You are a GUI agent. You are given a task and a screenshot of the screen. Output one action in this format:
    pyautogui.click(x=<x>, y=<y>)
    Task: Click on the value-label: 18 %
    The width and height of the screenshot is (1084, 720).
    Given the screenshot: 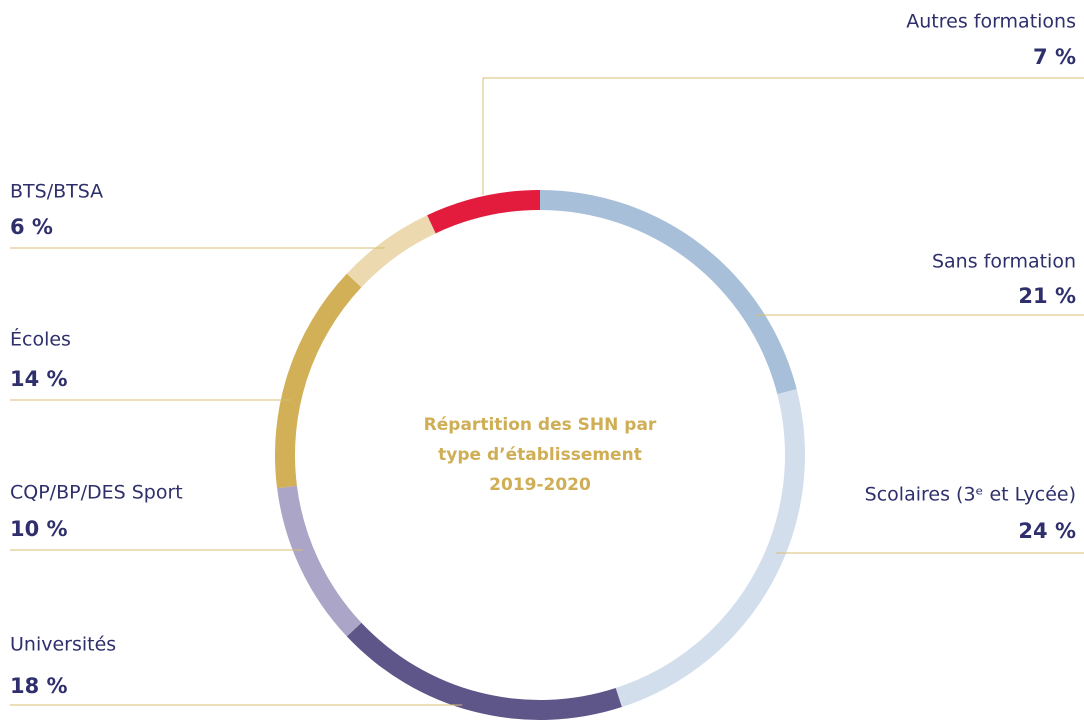 What is the action you would take?
    pyautogui.click(x=39, y=686)
    